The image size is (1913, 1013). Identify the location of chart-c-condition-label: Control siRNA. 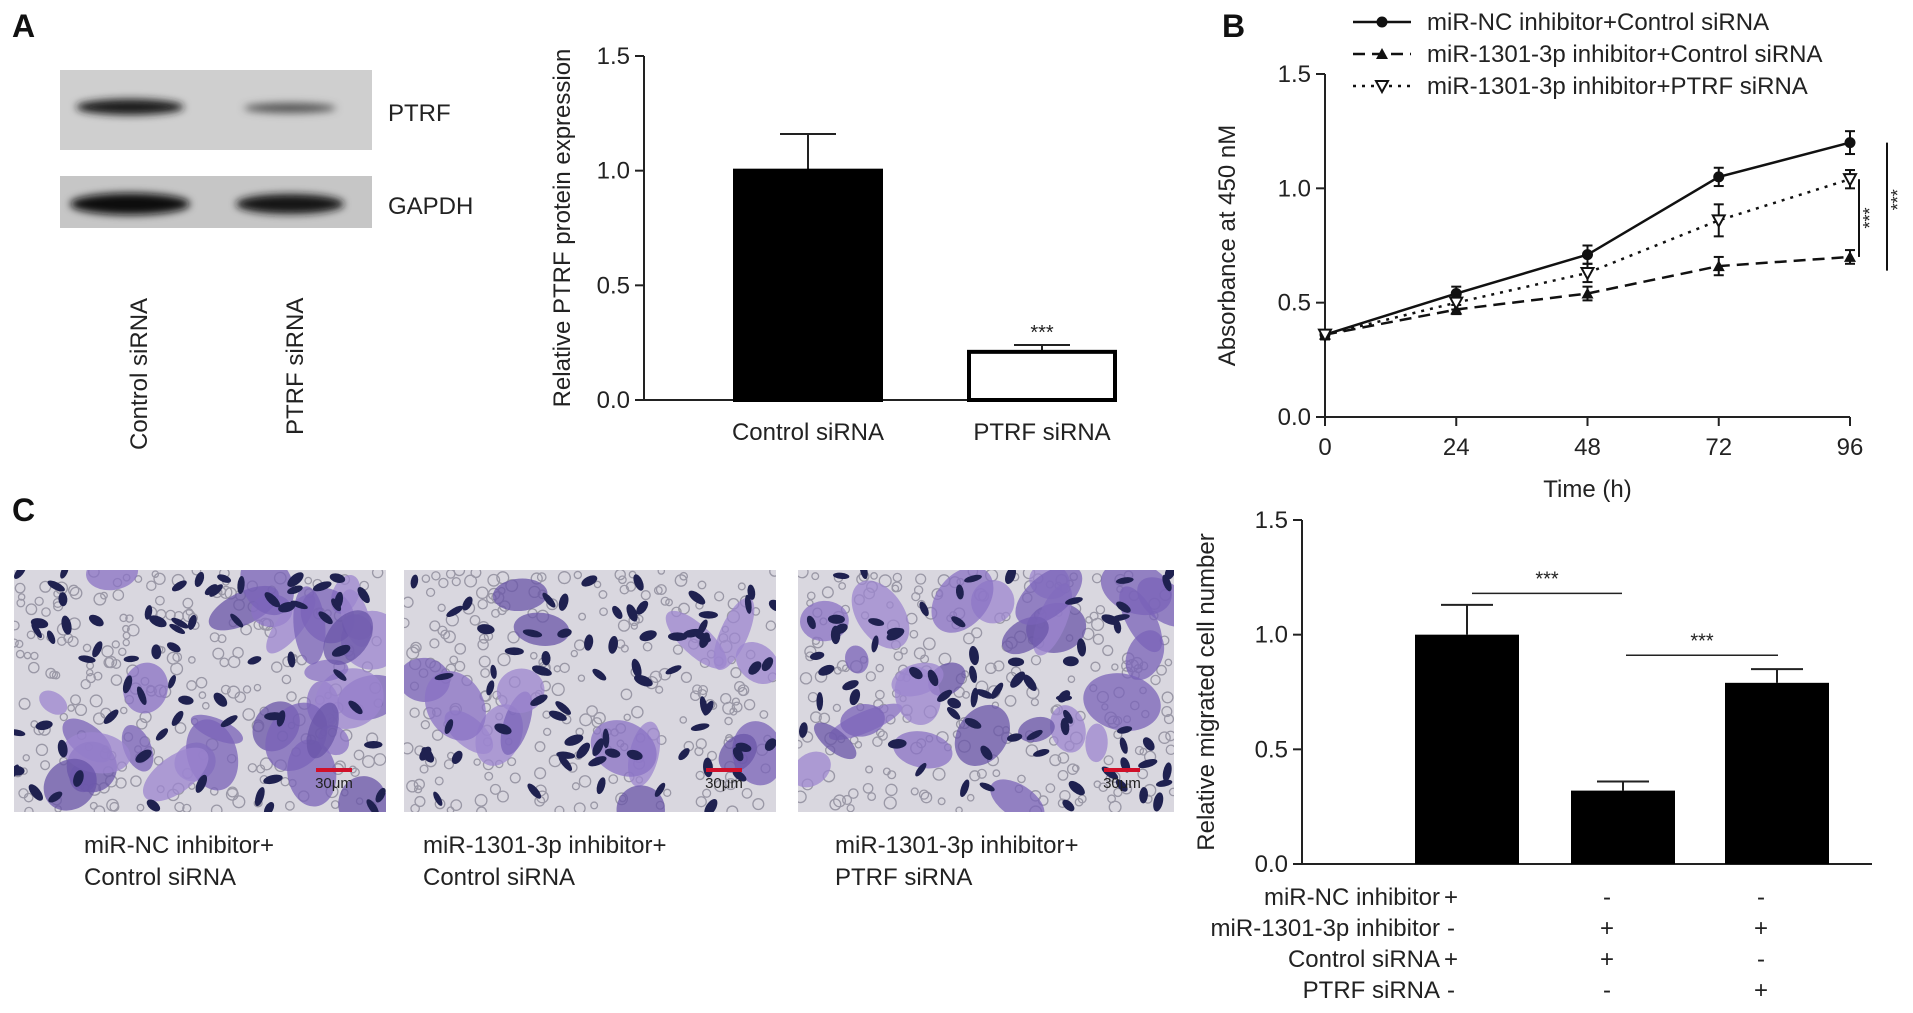
(1364, 959).